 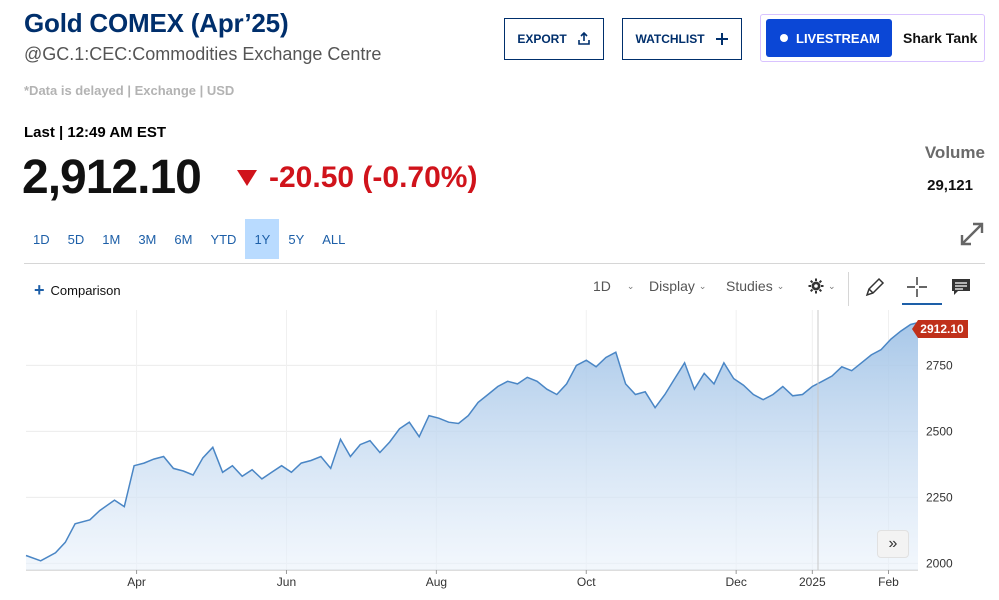 What do you see at coordinates (183, 239) in the screenshot?
I see `range-tab-6m: 6M` at bounding box center [183, 239].